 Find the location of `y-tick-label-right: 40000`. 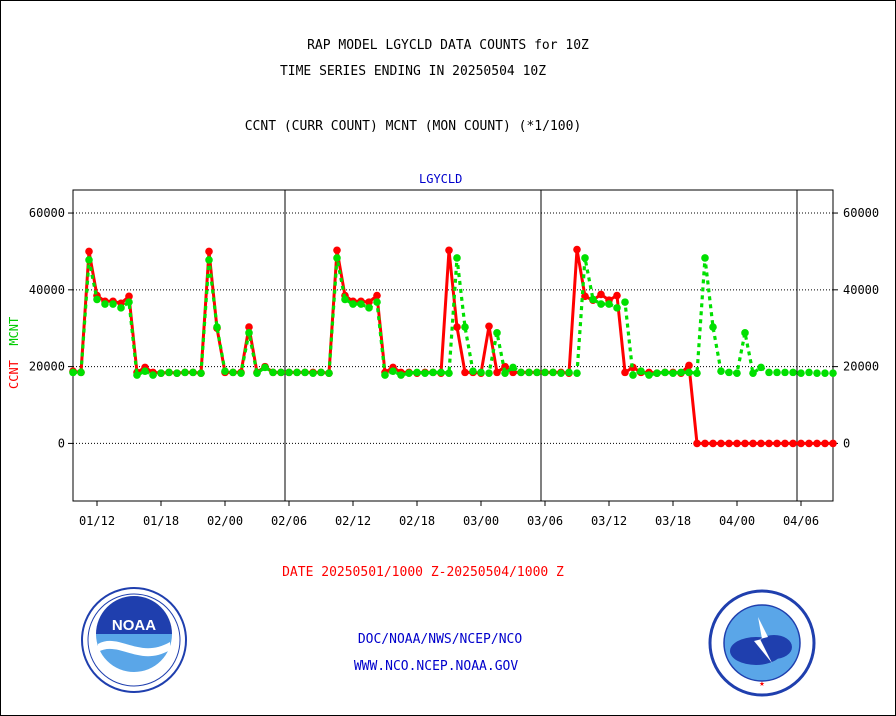

y-tick-label-right: 40000 is located at coordinates (861, 290).